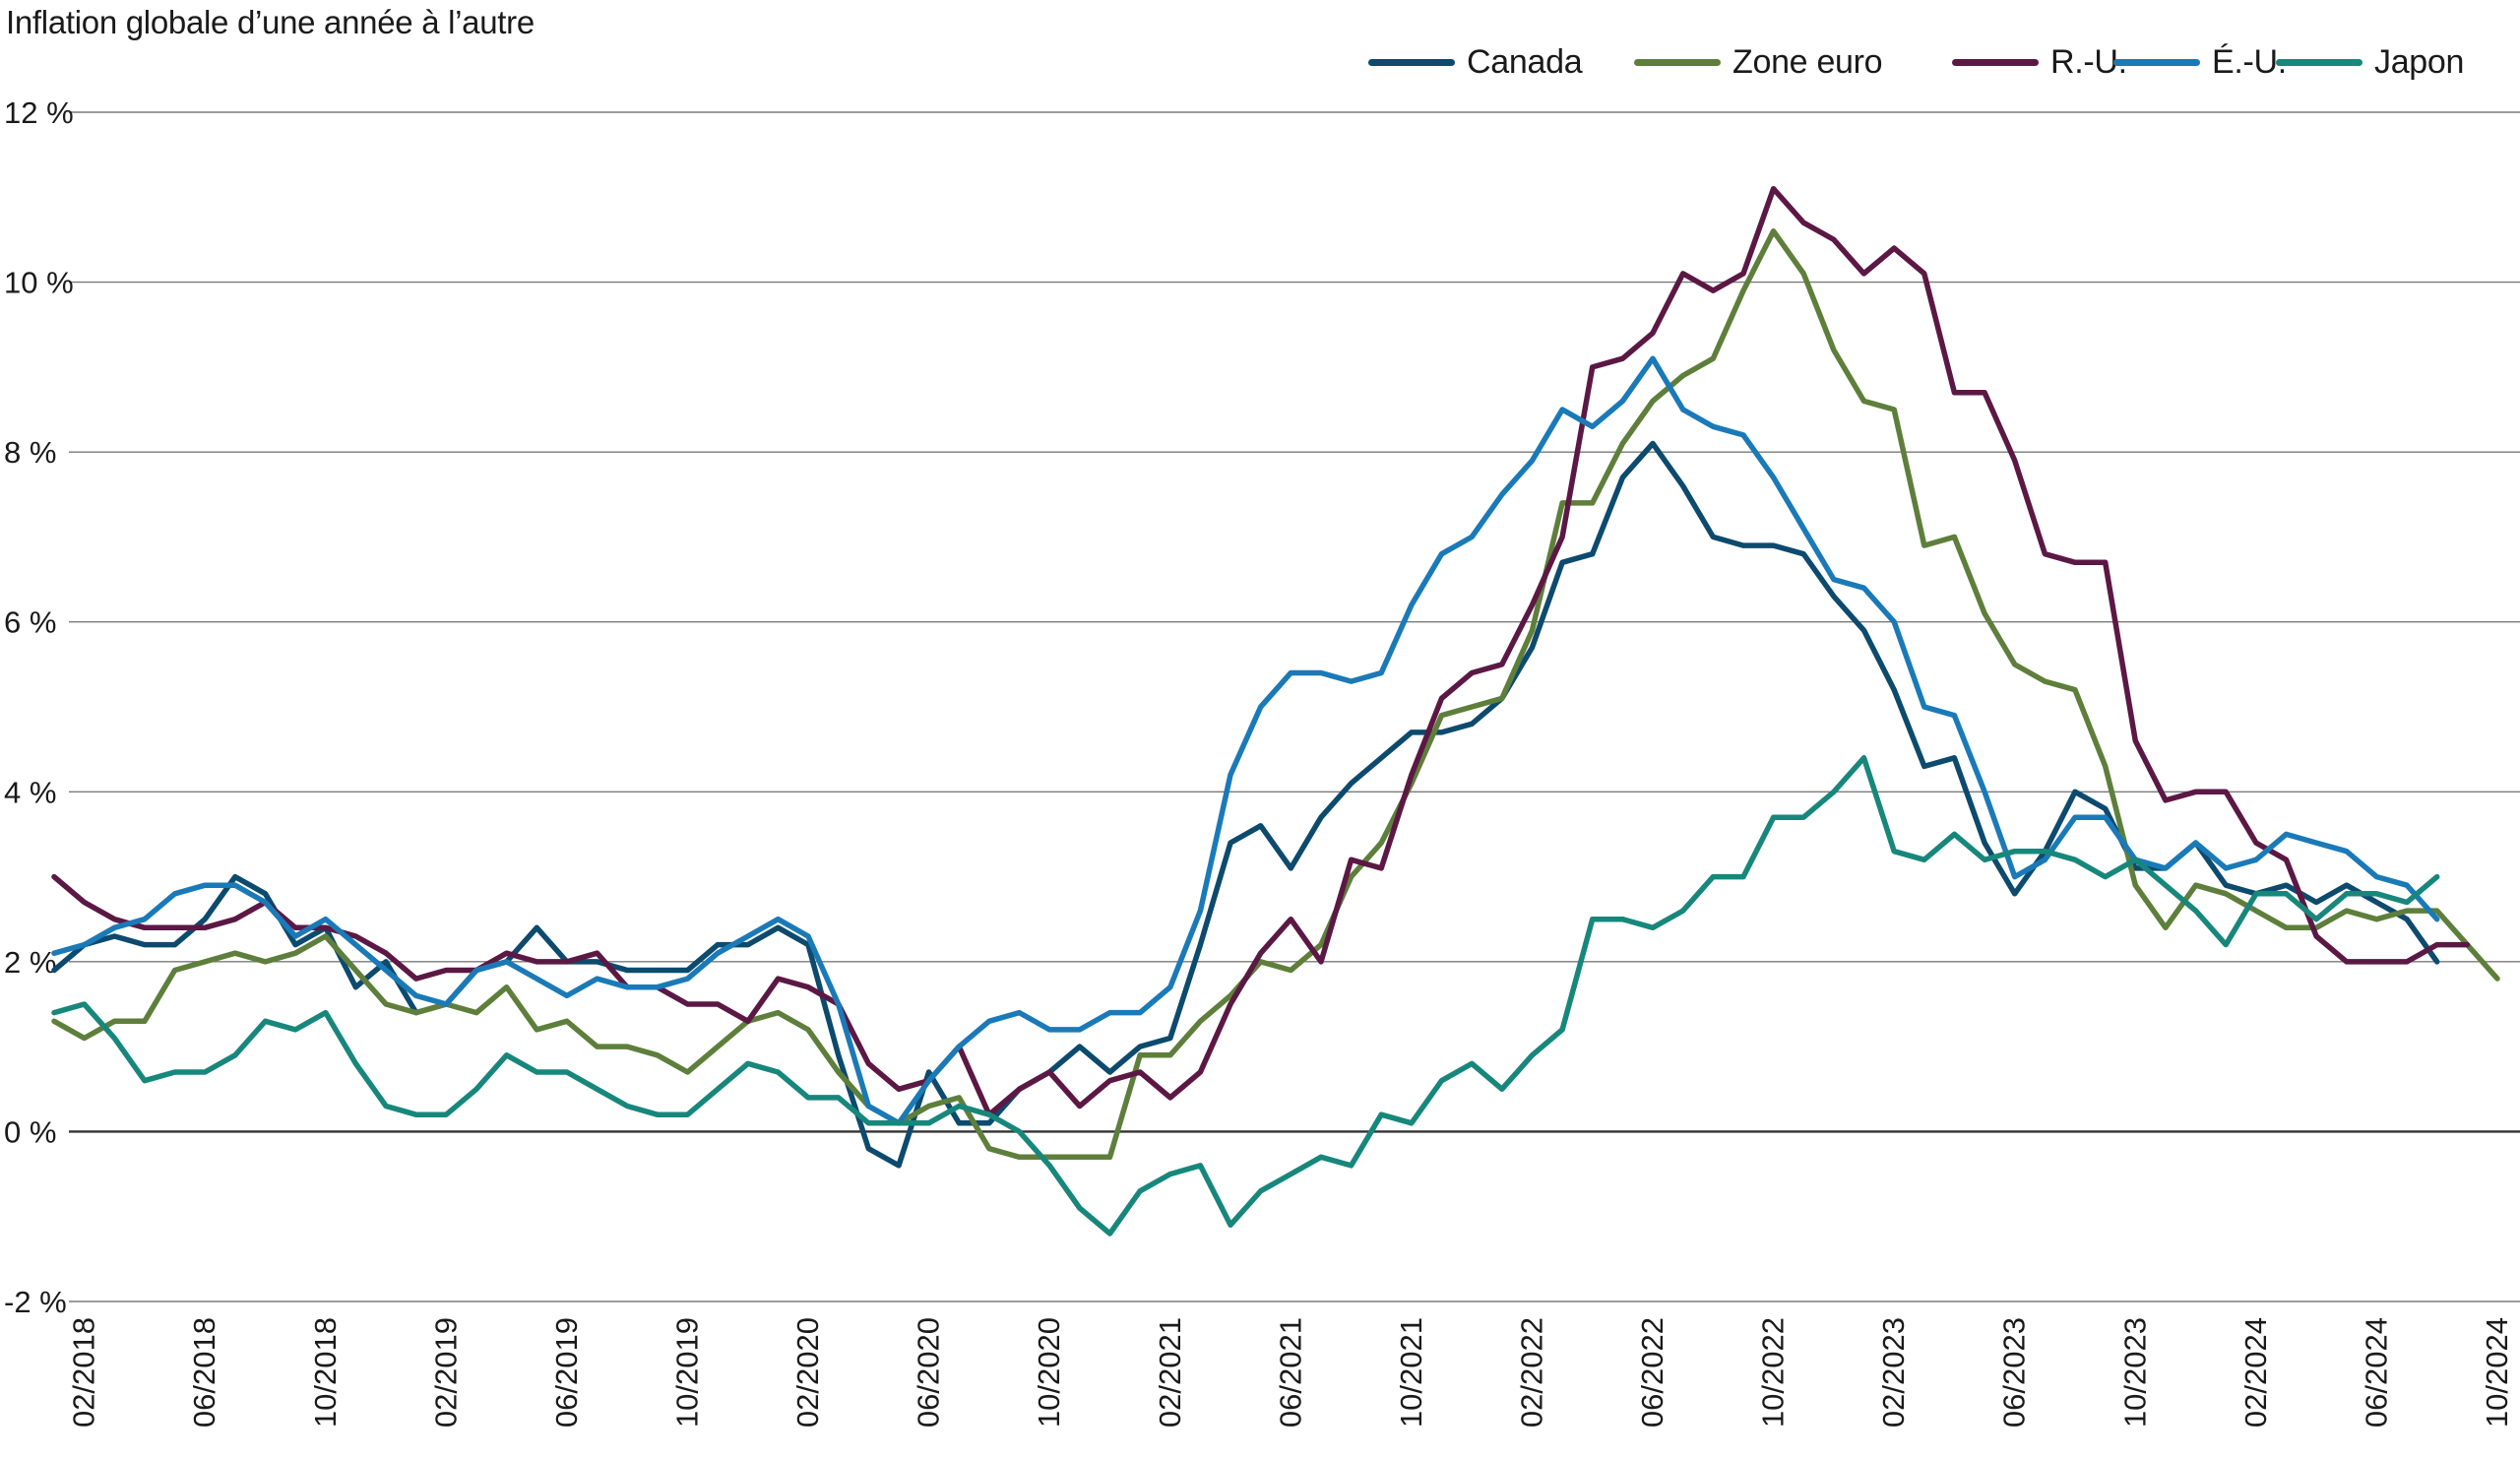 The image size is (2520, 1459). What do you see at coordinates (686, 1372) in the screenshot?
I see `x-tick-label: 10/2019` at bounding box center [686, 1372].